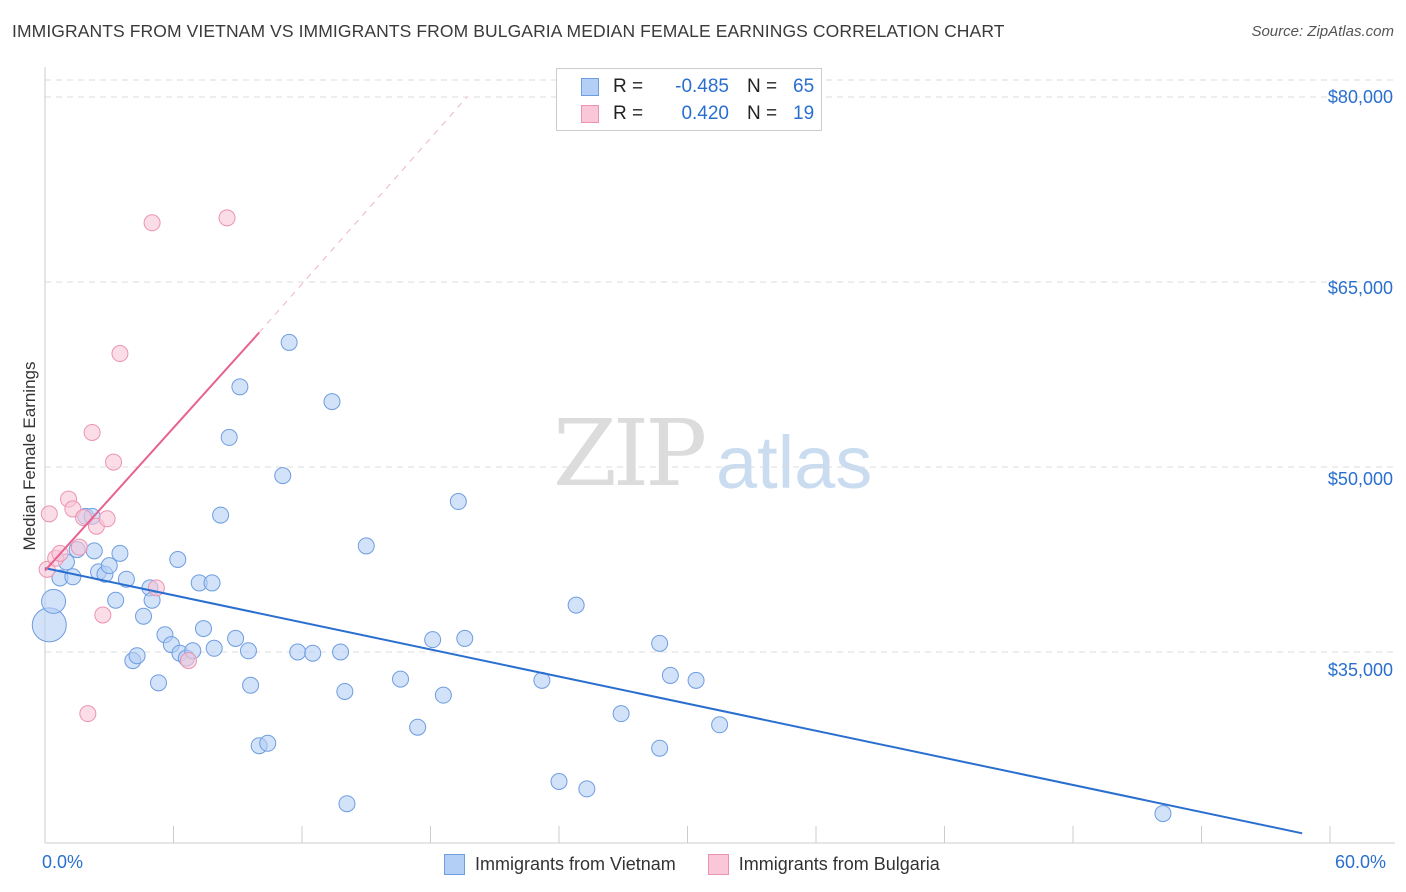 Image resolution: width=1406 pixels, height=892 pixels. Describe the element at coordinates (702, 86) in the screenshot. I see `r-value: -0.485` at that location.